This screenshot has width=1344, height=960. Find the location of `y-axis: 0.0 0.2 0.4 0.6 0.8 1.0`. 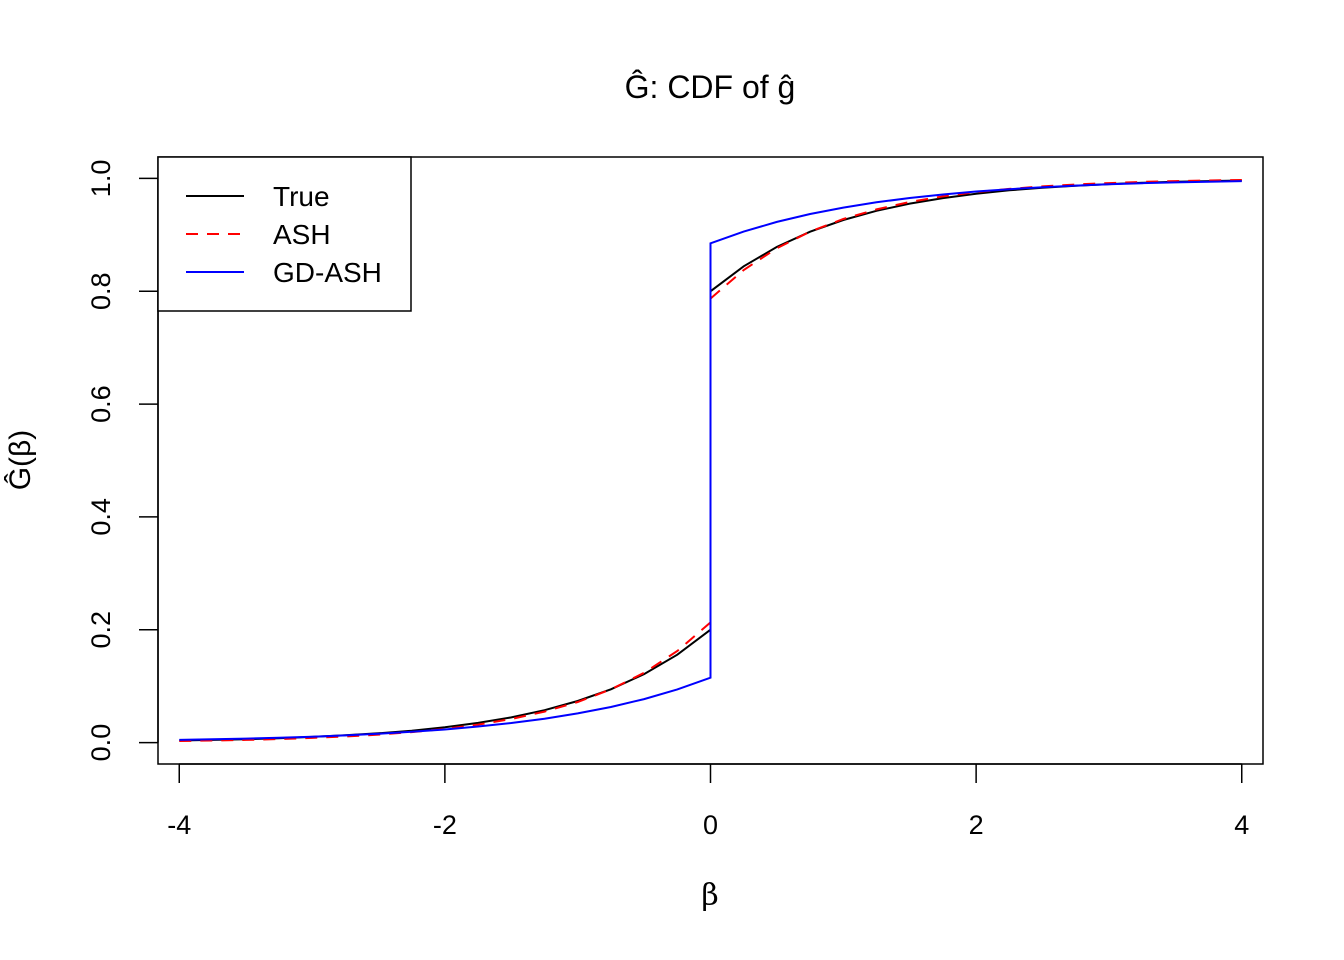

y-axis: 0.0 0.2 0.4 0.6 0.8 1.0 is located at coordinates (122, 461).